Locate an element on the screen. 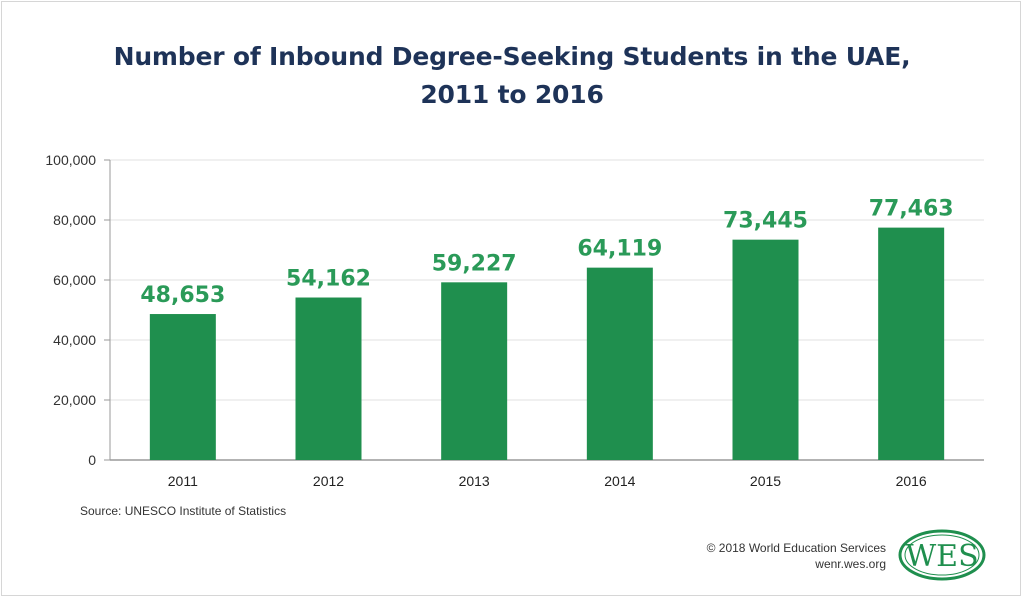 This screenshot has width=1024, height=599. website-text: wenr.wes.org is located at coordinates (850, 564).